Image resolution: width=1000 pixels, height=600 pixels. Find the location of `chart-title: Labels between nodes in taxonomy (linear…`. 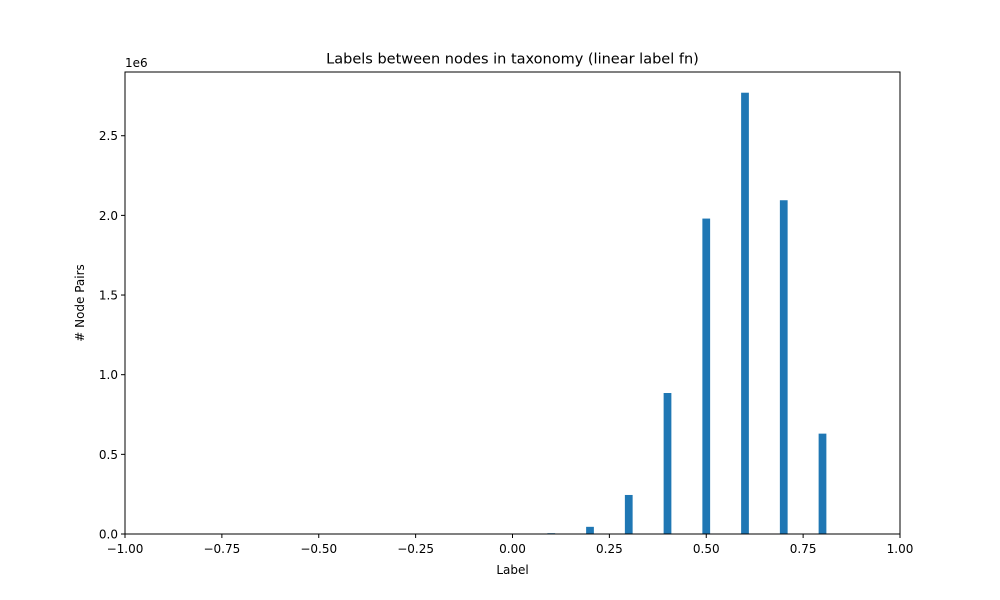

chart-title: Labels between nodes in taxonomy (linear… is located at coordinates (512, 60).